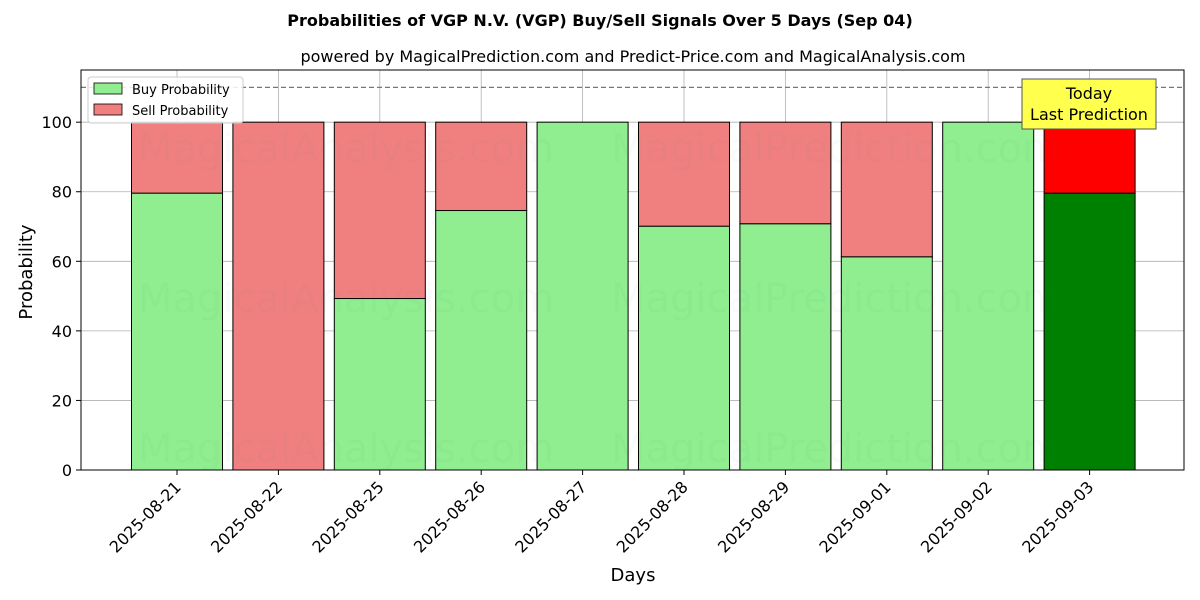 Image resolution: width=1200 pixels, height=600 pixels. I want to click on x-axis-label: Days, so click(633, 575).